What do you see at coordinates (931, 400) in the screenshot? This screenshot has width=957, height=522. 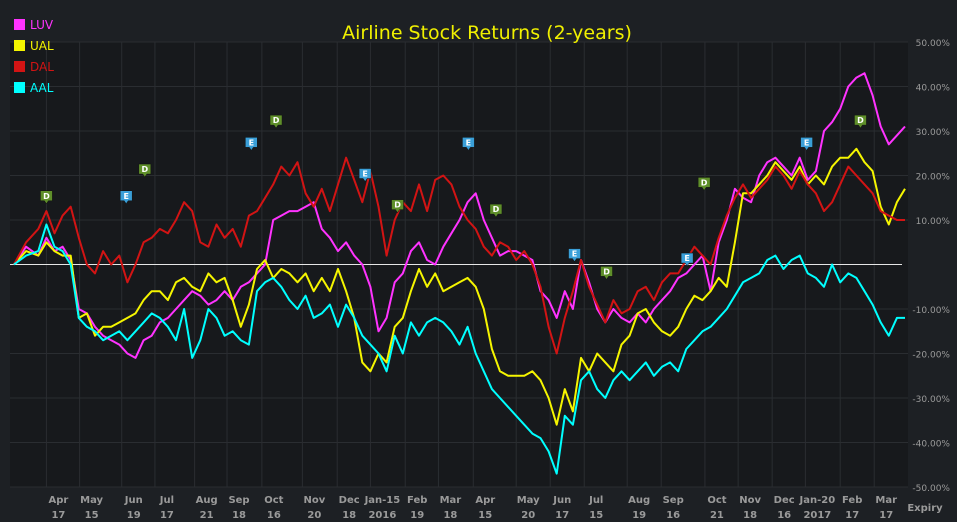 I see `y-tick-label: -30.00%` at bounding box center [931, 400].